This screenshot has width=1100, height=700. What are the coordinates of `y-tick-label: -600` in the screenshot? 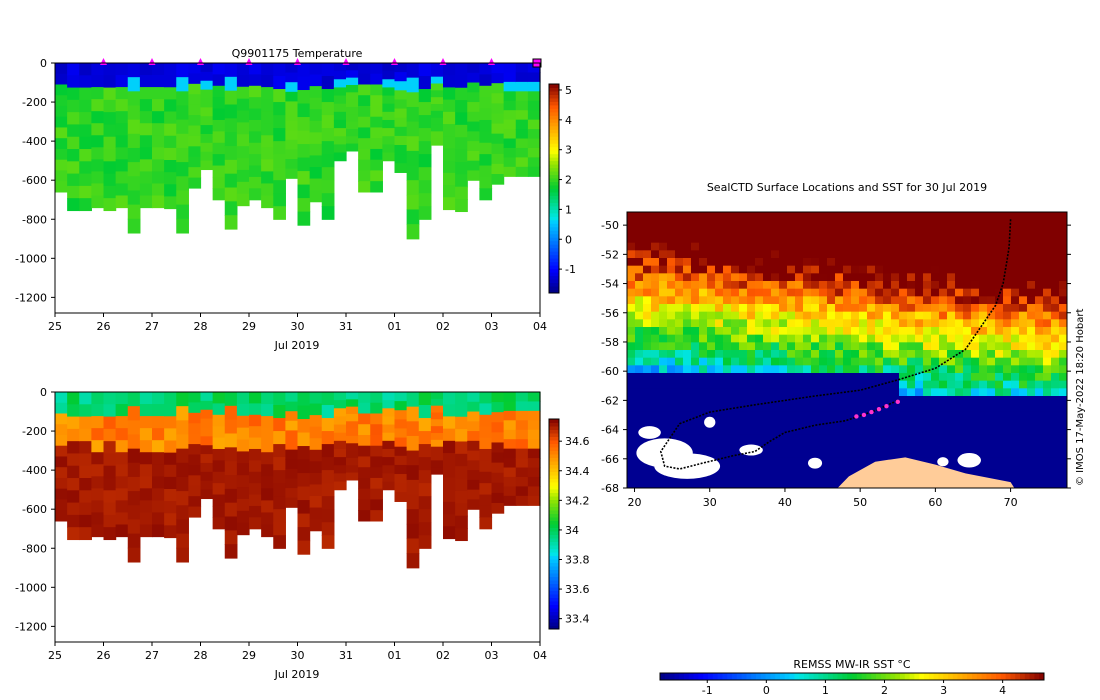 It's located at (34, 509).